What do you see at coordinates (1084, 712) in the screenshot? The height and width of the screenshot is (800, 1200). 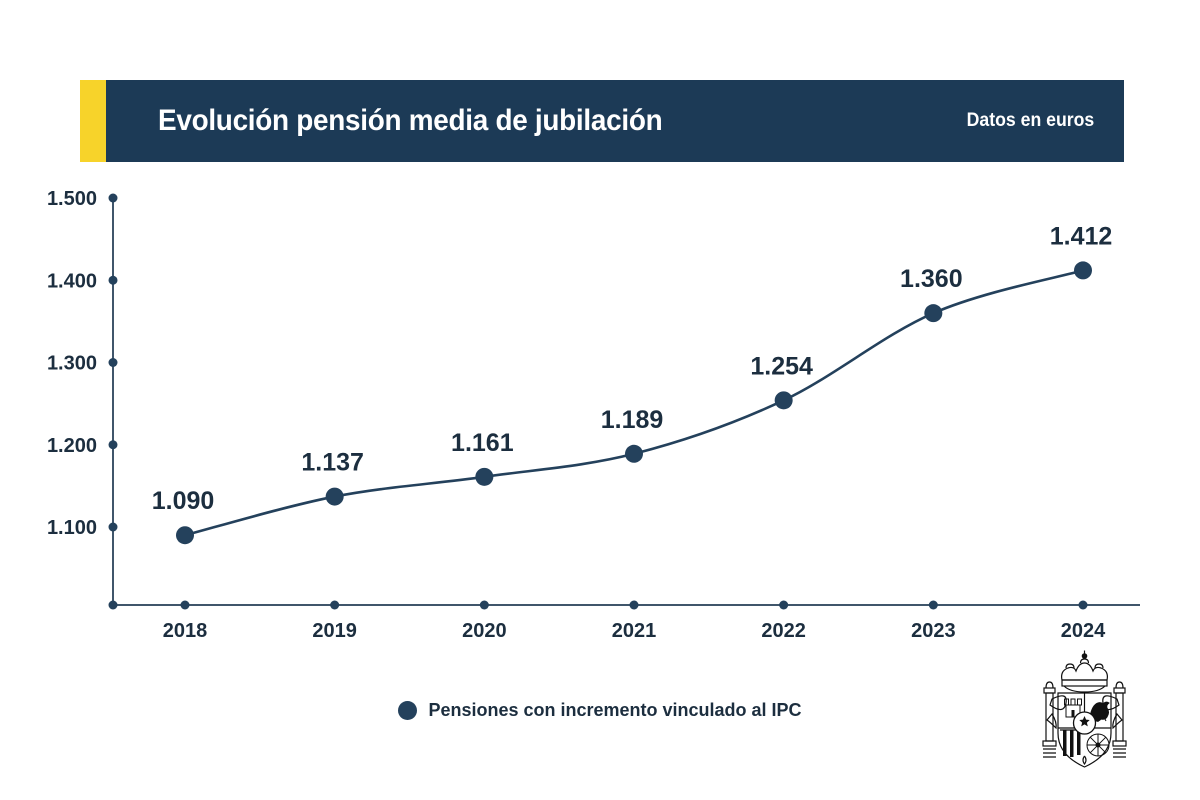 I see `escudo-de-espana-icon` at bounding box center [1084, 712].